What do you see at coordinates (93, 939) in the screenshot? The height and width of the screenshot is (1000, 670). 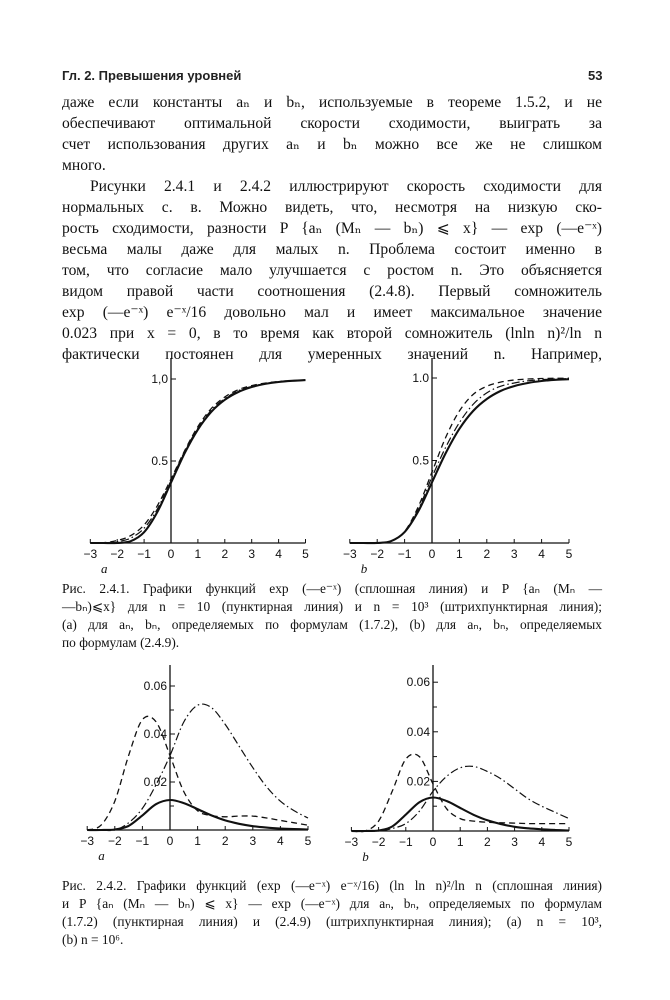 I see `caption-line: (b) n = 10⁶.` at bounding box center [93, 939].